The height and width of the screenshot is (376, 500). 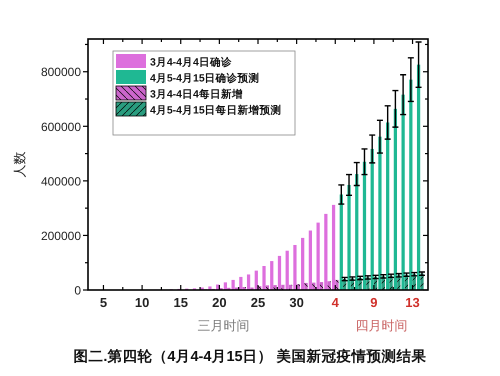 What do you see at coordinates (296, 302) in the screenshot?
I see `x-tick-label: 30` at bounding box center [296, 302].